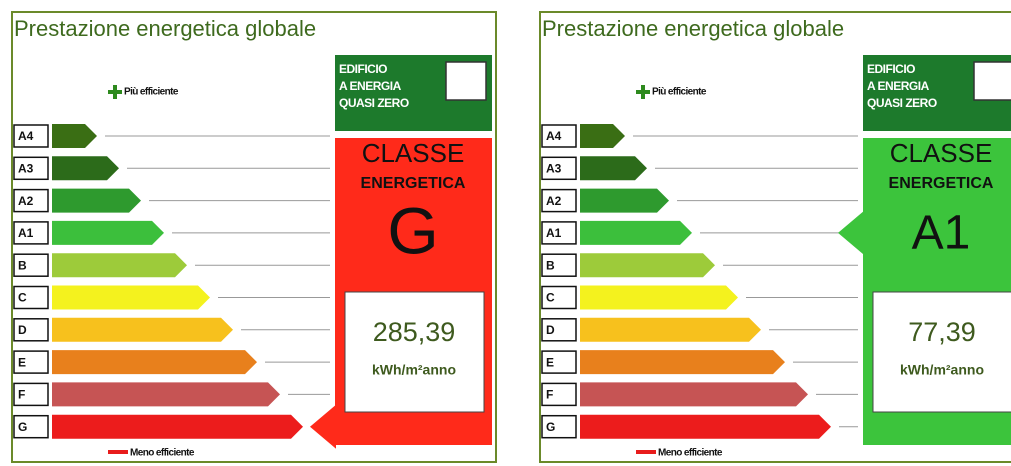 The image size is (1011, 466). I want to click on class-value: A1, so click(941, 233).